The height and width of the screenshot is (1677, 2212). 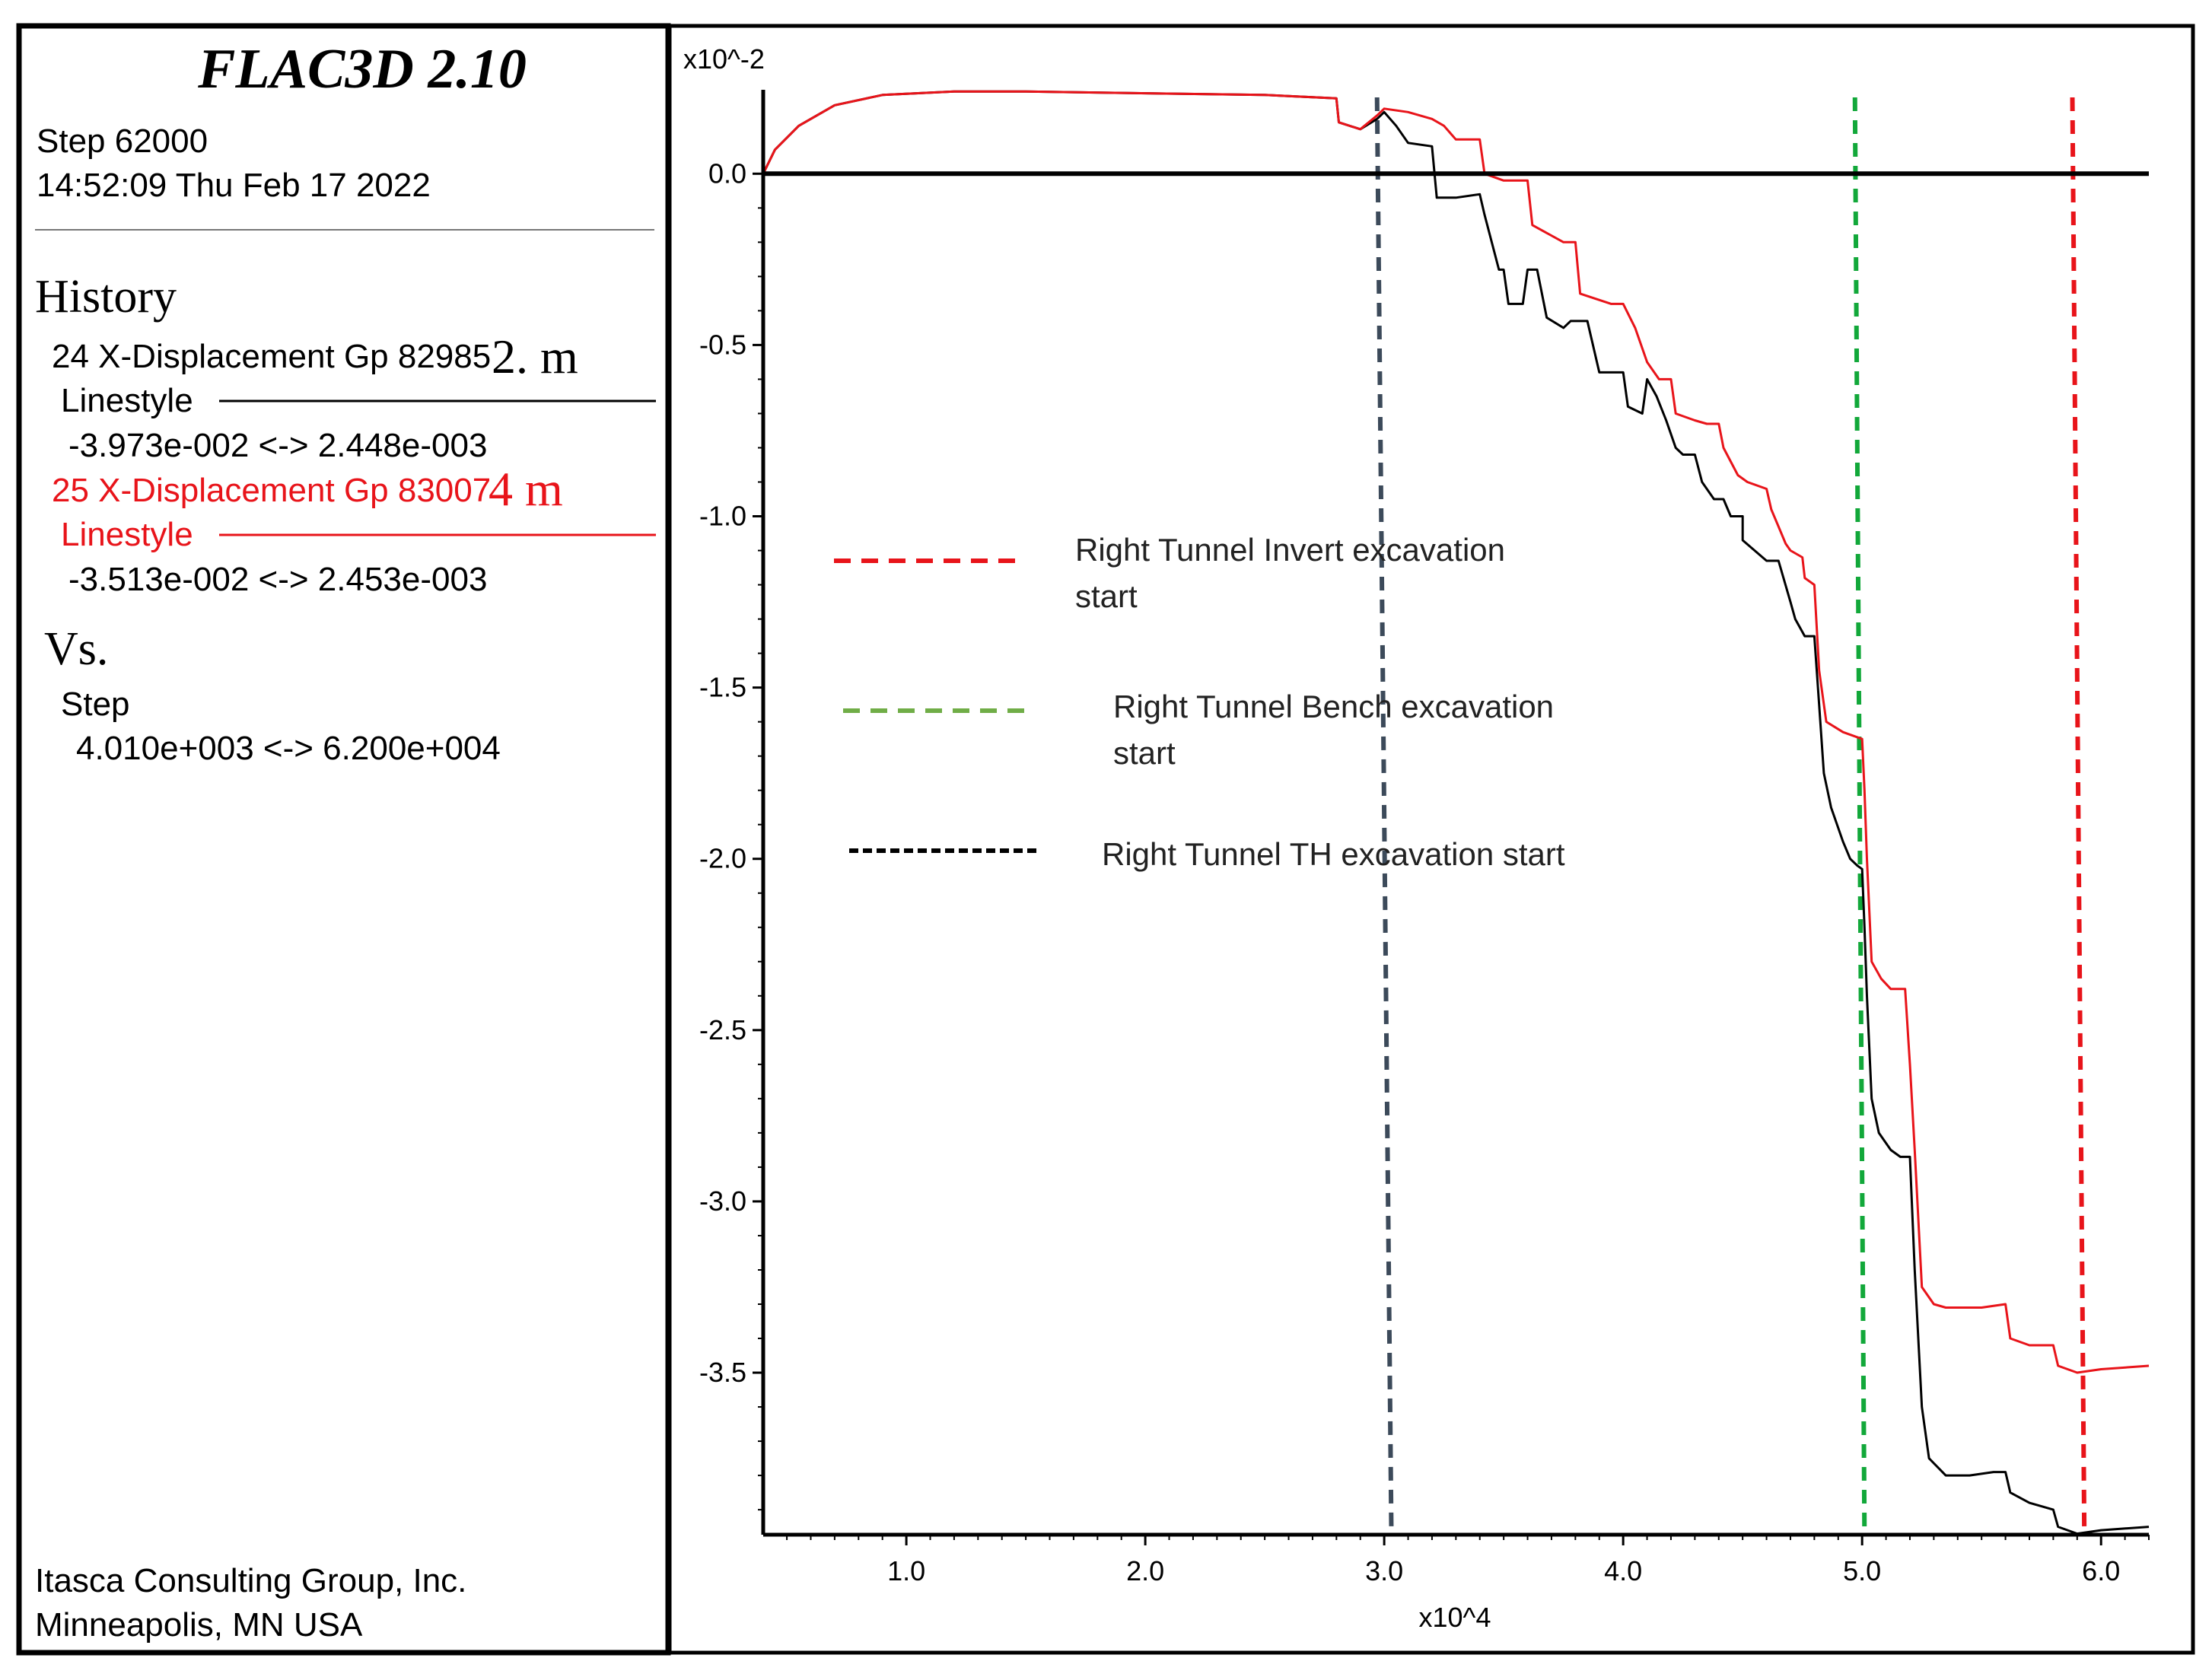 What do you see at coordinates (724, 59) in the screenshot?
I see `y-axis-multiplier: x10^-2` at bounding box center [724, 59].